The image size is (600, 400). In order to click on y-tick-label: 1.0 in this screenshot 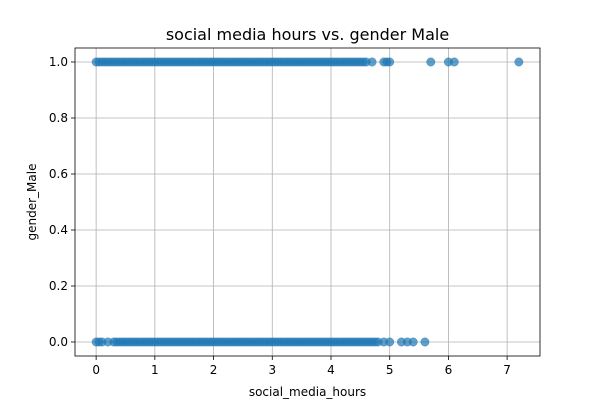, I will do `click(58, 62)`.